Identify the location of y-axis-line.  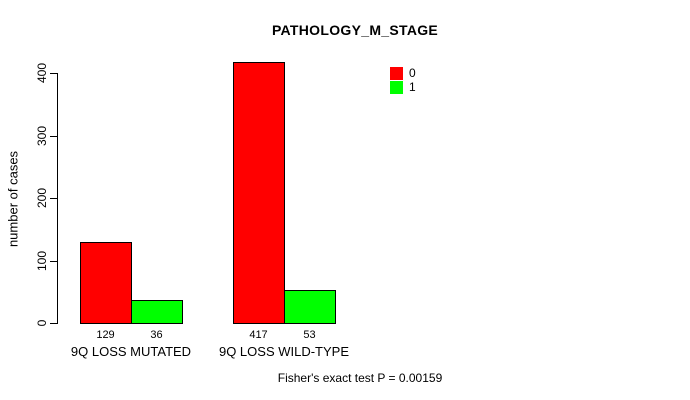
(57, 198).